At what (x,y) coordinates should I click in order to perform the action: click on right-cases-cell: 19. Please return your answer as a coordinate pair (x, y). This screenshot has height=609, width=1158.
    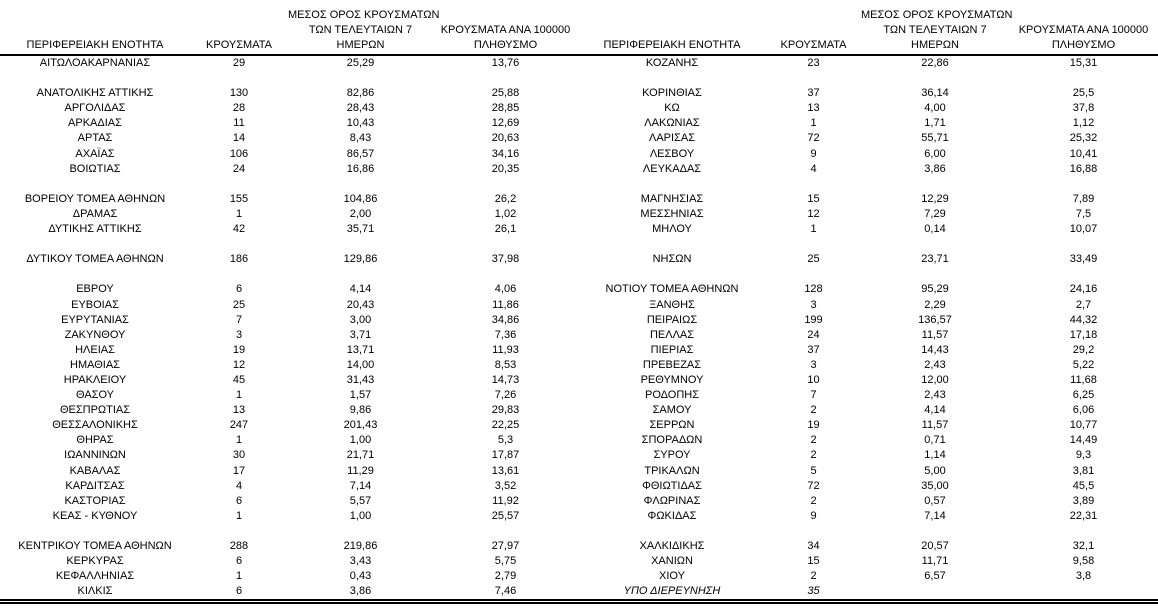
    Looking at the image, I should click on (813, 425).